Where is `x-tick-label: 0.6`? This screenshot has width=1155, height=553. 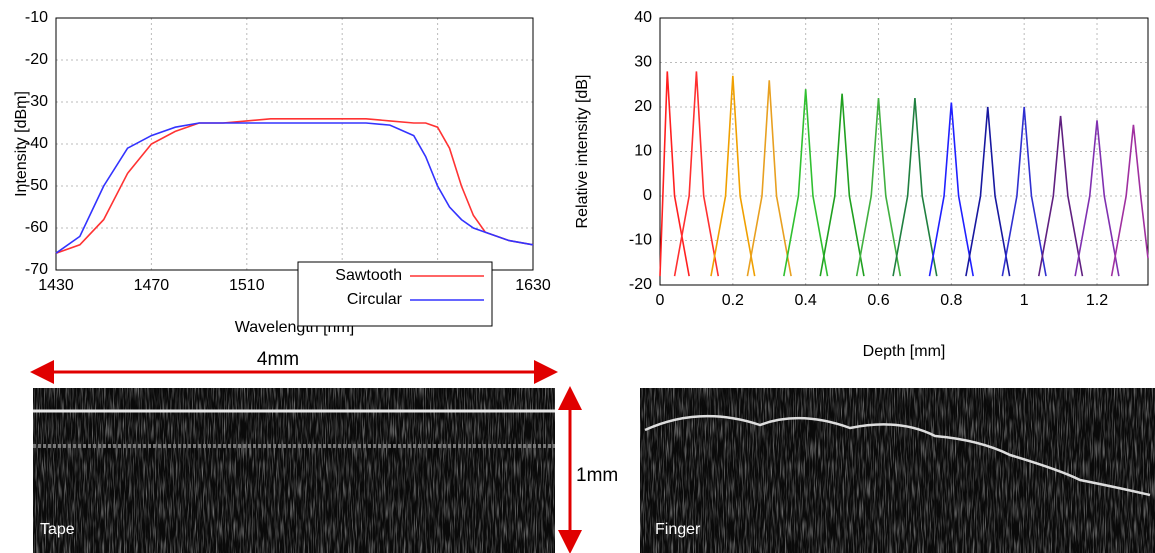 x-tick-label: 0.6 is located at coordinates (878, 300).